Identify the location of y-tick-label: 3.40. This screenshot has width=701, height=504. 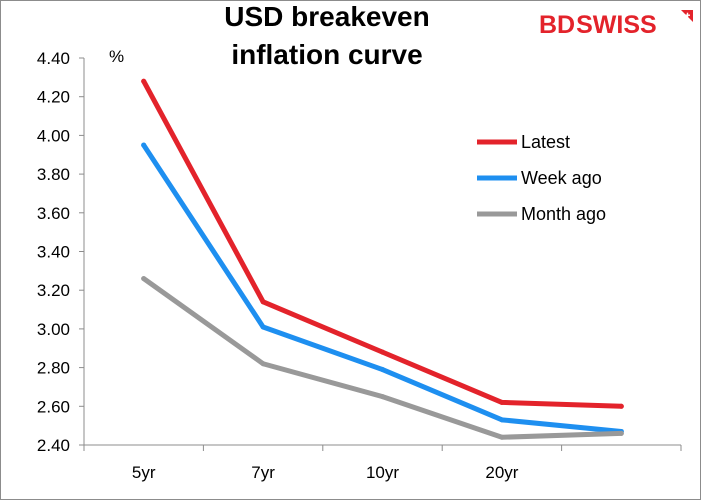
(53, 252).